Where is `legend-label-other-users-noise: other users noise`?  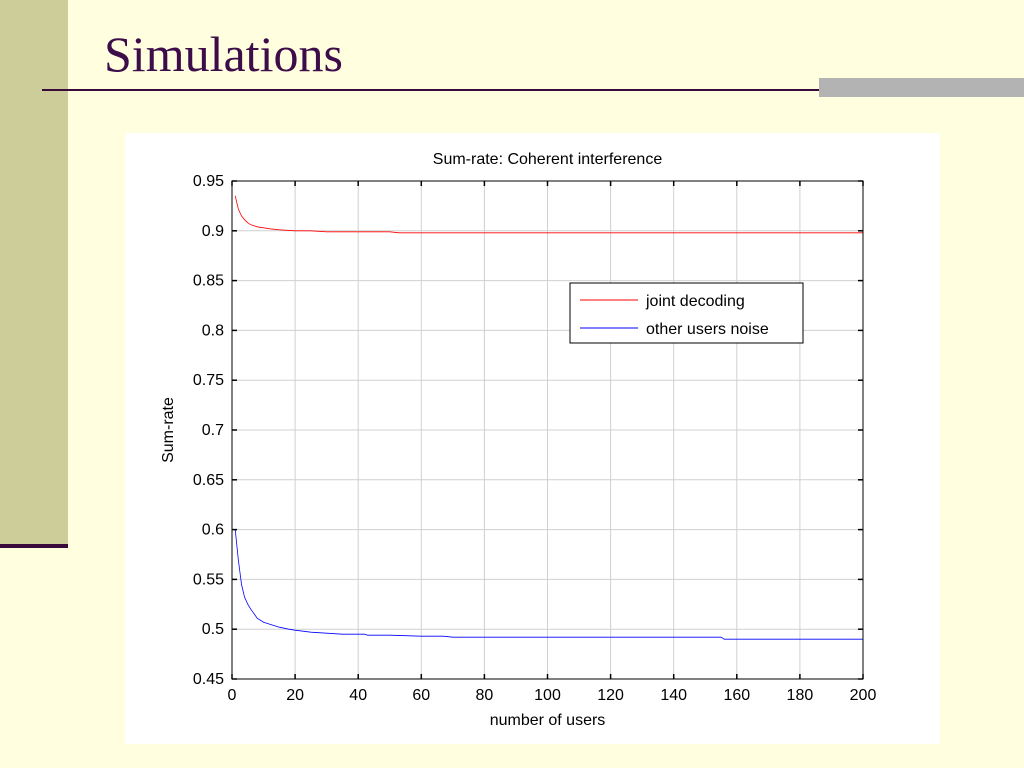 legend-label-other-users-noise: other users noise is located at coordinates (707, 329).